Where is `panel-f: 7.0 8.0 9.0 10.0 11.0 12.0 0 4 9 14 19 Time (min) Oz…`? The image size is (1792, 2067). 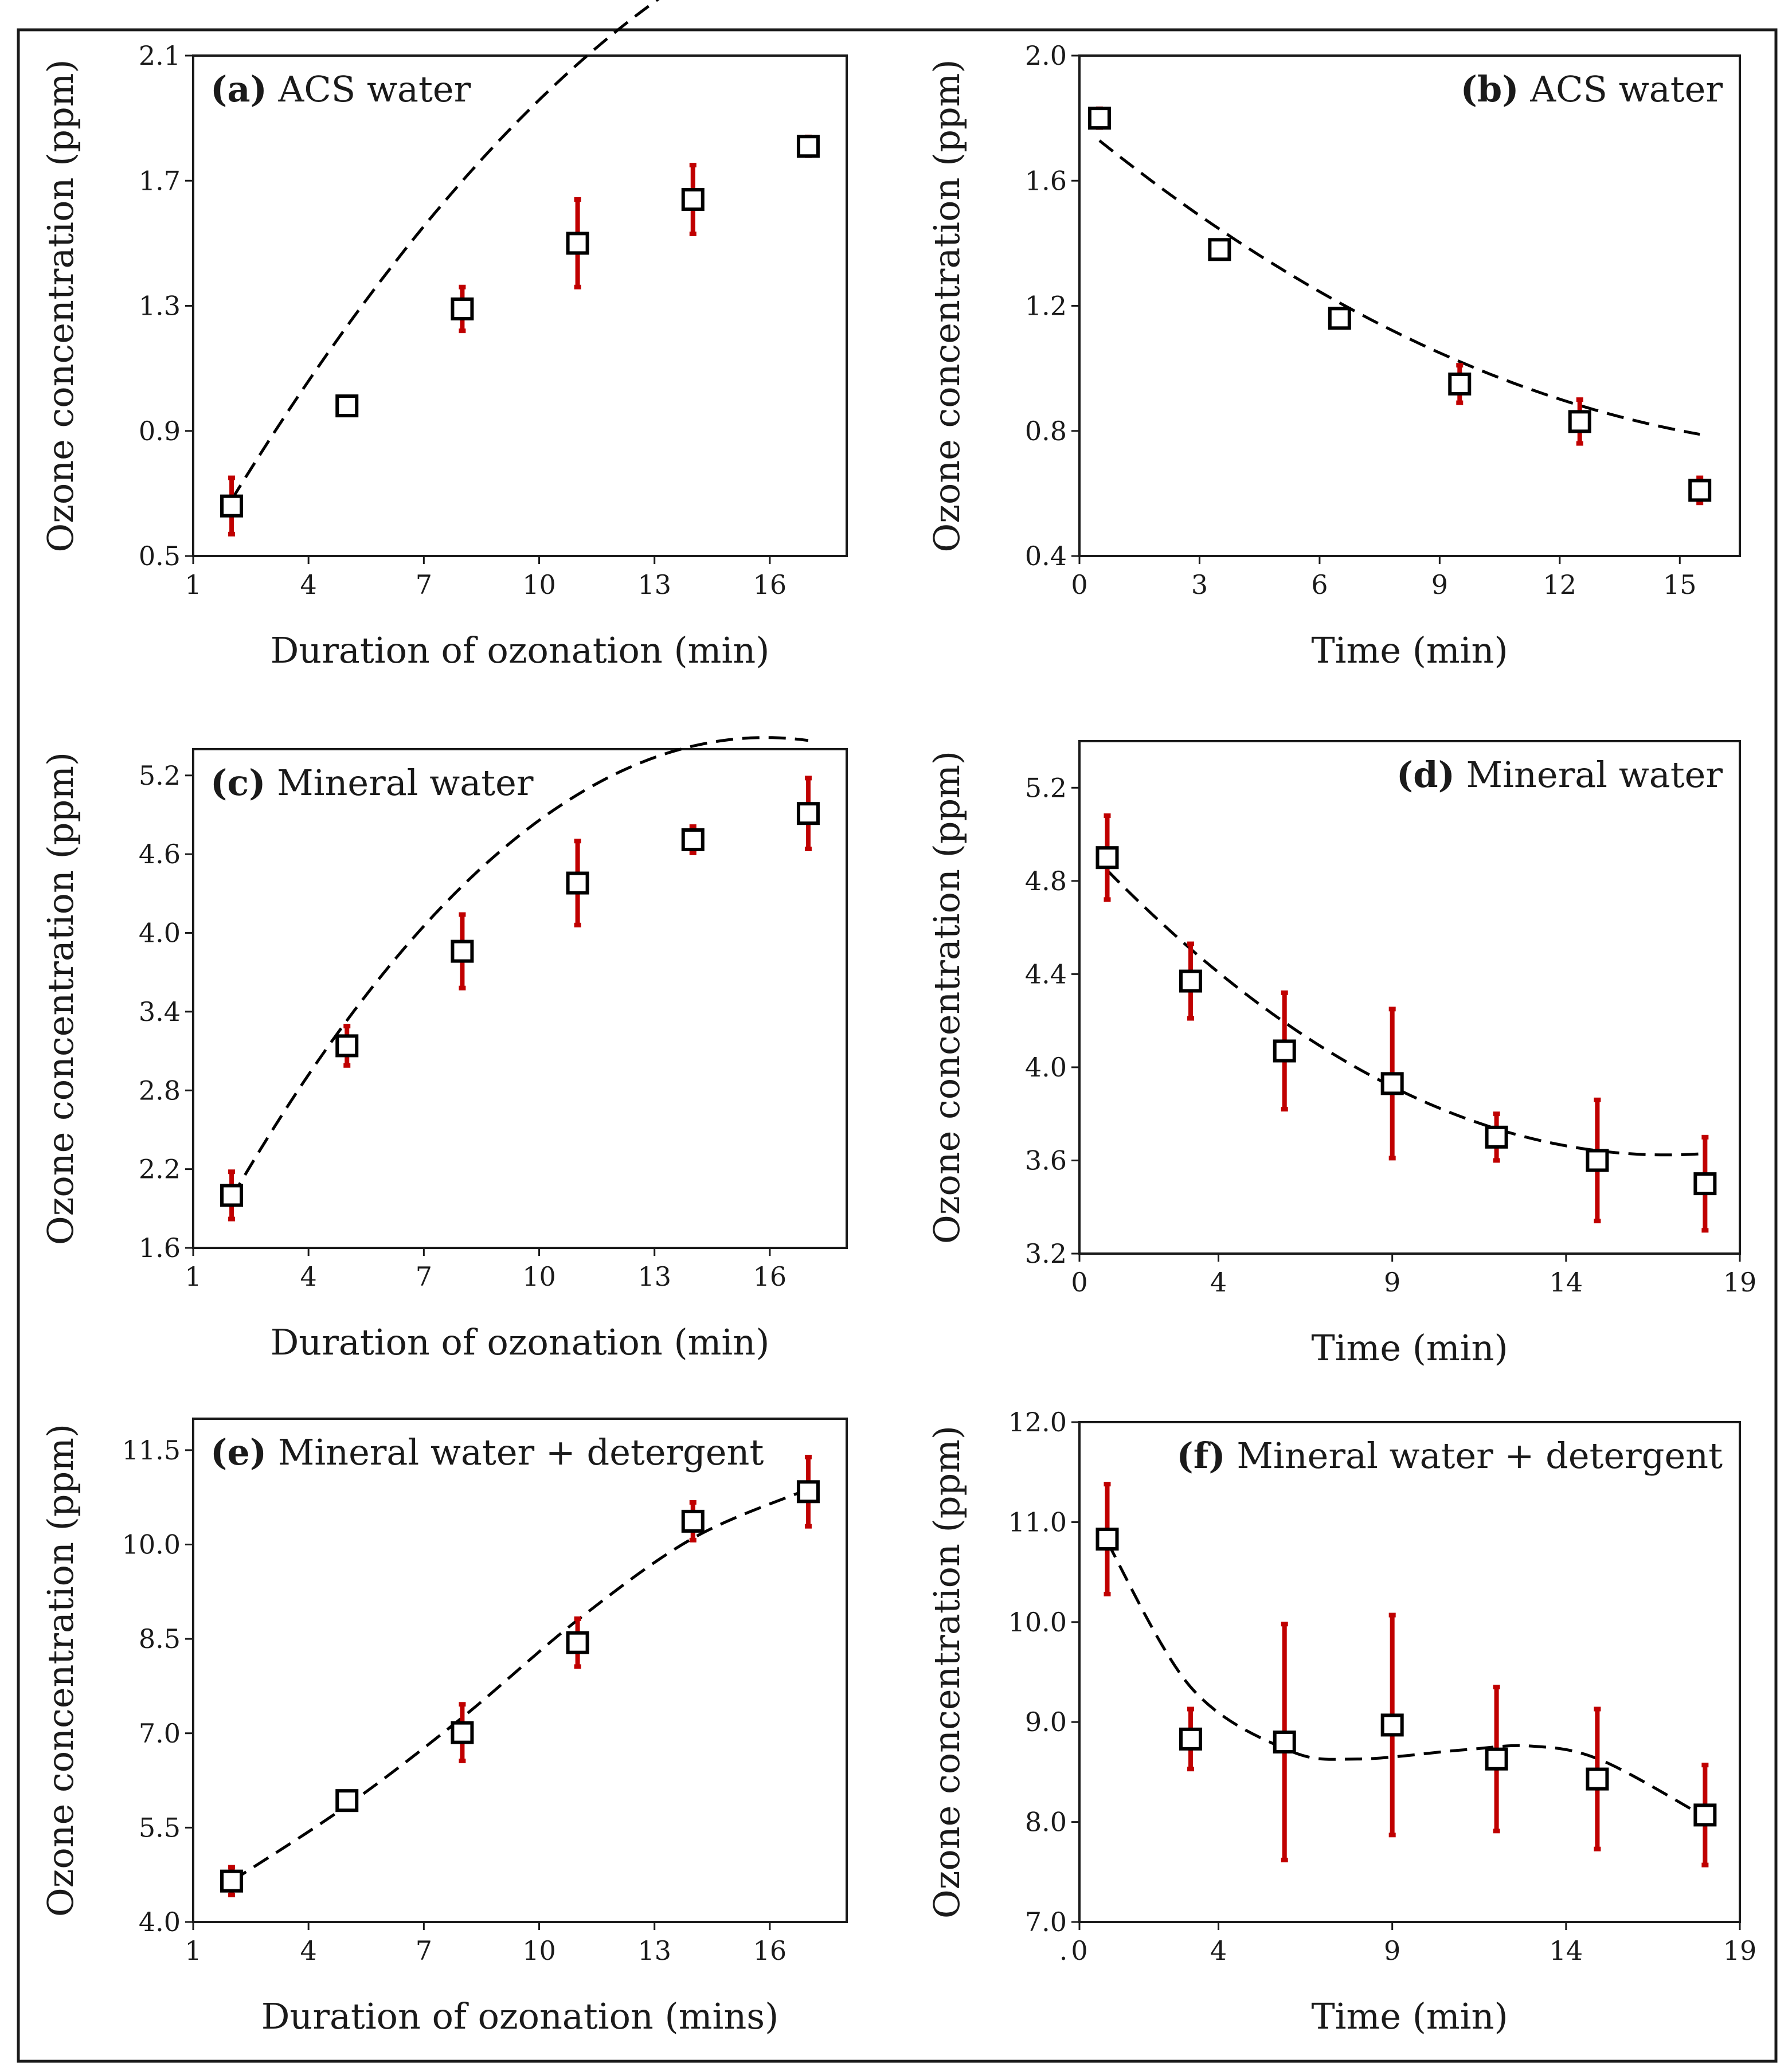 panel-f: 7.0 8.0 9.0 10.0 11.0 12.0 0 4 9 14 19 Time (min) Oz… is located at coordinates (1341, 1722).